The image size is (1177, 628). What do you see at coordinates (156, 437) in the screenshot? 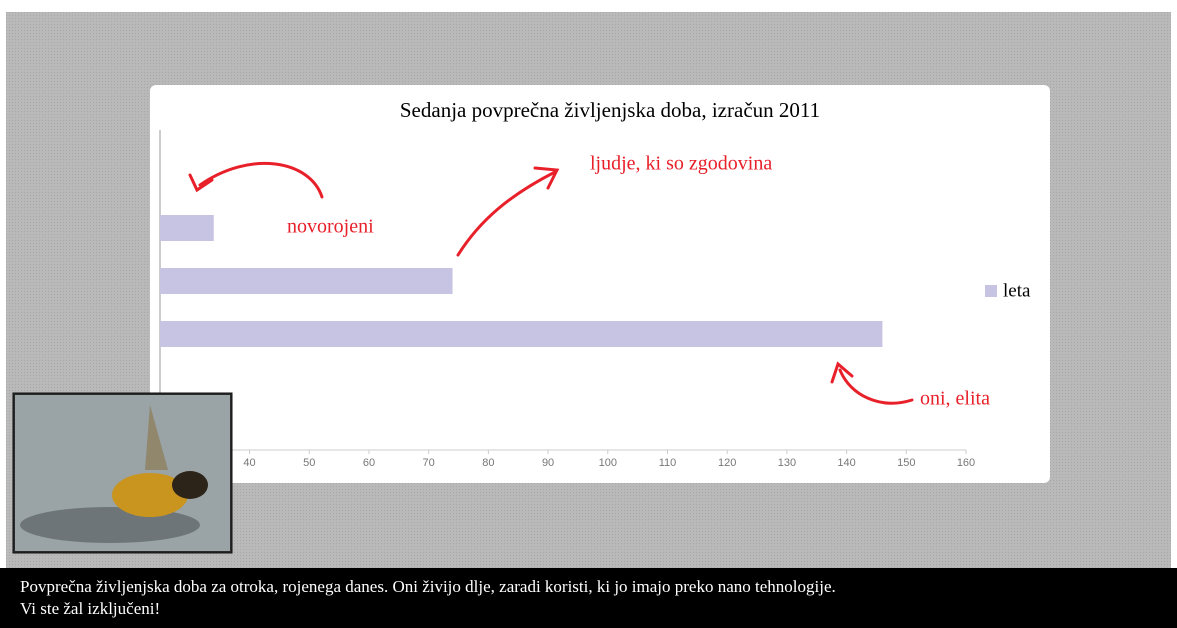
I see `bee-wing` at bounding box center [156, 437].